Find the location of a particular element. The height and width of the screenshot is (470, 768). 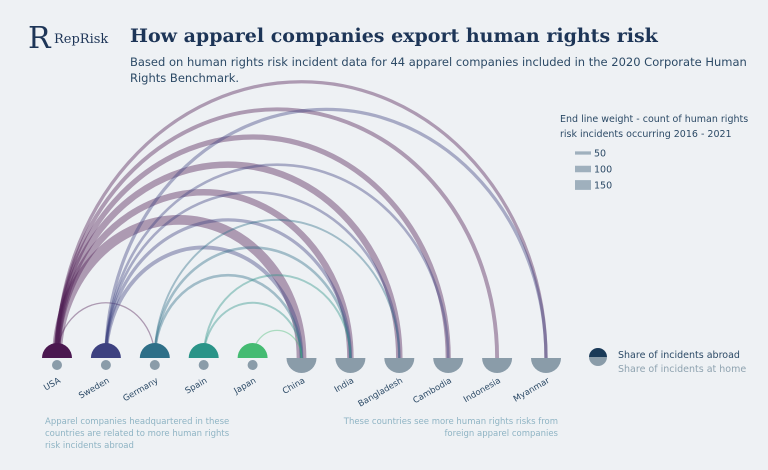

legend-label: 50 is located at coordinates (600, 154).